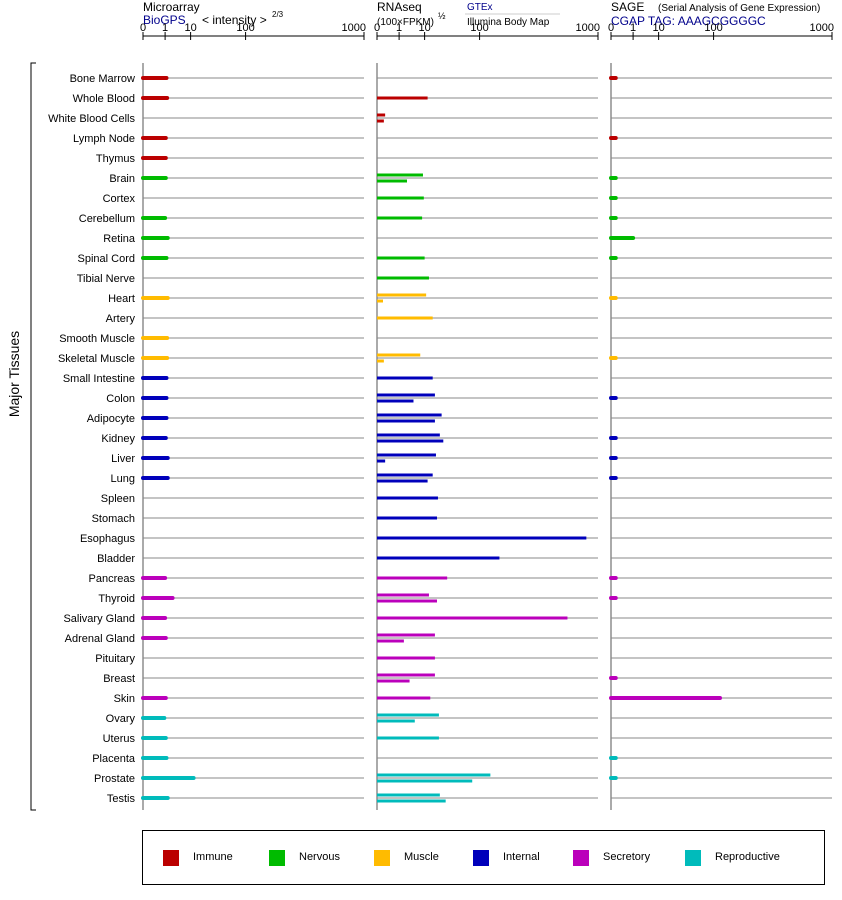  Describe the element at coordinates (633, 28) in the screenshot. I see `panel-3-tick-label: 1` at that location.